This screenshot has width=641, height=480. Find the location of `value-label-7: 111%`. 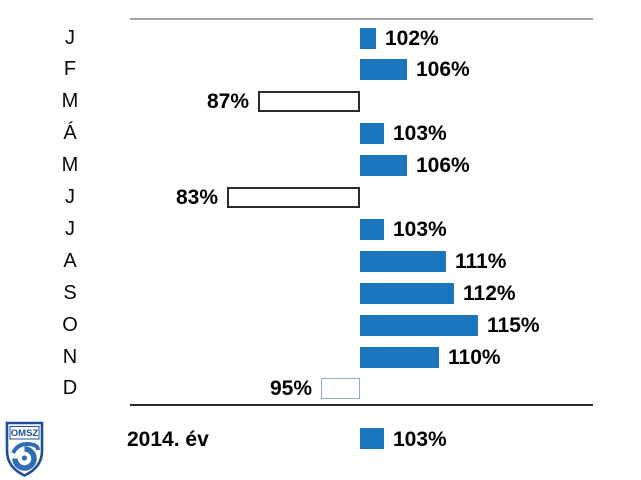

value-label-7: 111% is located at coordinates (481, 261).